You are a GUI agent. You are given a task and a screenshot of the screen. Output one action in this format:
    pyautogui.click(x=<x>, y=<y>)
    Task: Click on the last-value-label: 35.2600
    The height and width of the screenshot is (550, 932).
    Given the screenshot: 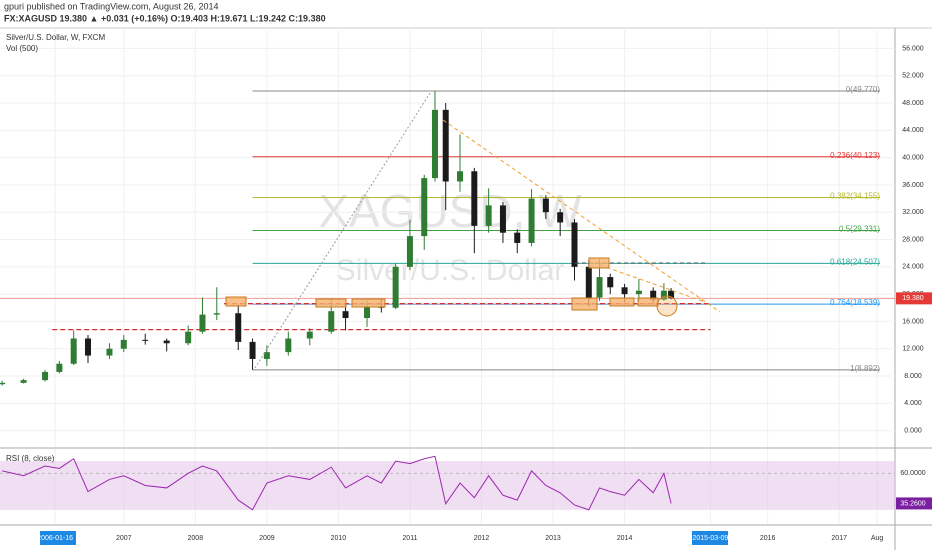 What is the action you would take?
    pyautogui.click(x=912, y=503)
    